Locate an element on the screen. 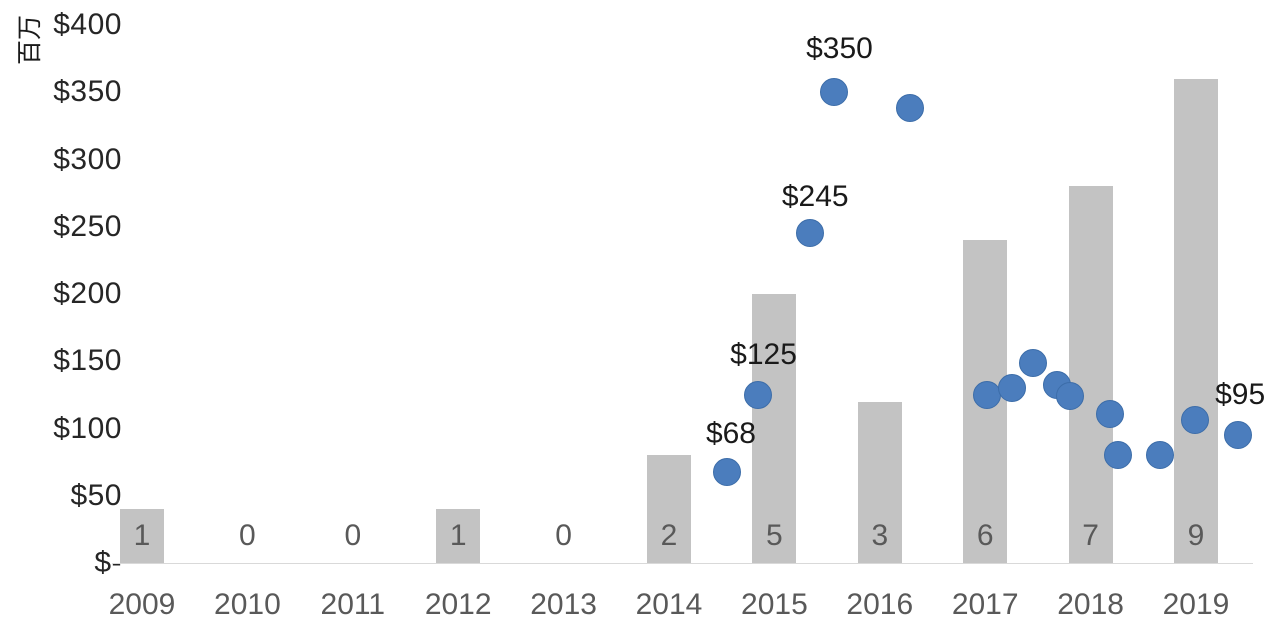 This screenshot has width=1266, height=624. y-tick-label: $100 is located at coordinates (87, 428).